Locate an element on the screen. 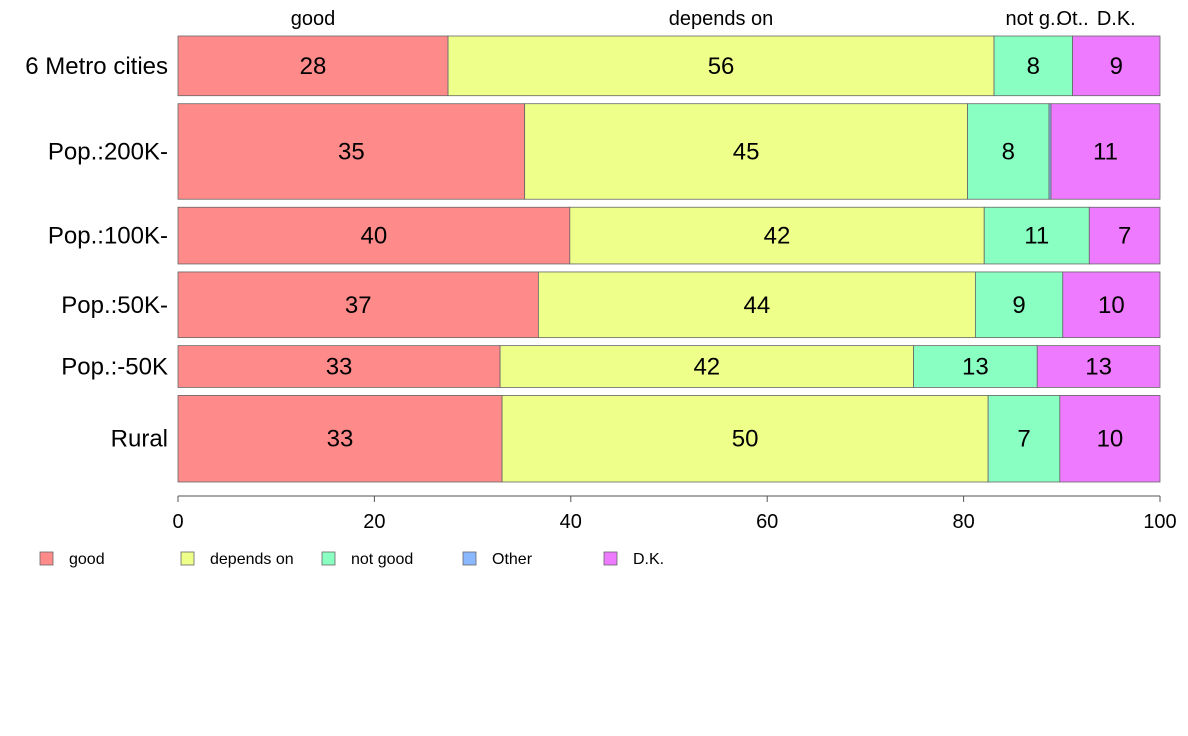 The width and height of the screenshot is (1188, 736). bar-segment-6-metro-cities-depends-on is located at coordinates (721, 66).